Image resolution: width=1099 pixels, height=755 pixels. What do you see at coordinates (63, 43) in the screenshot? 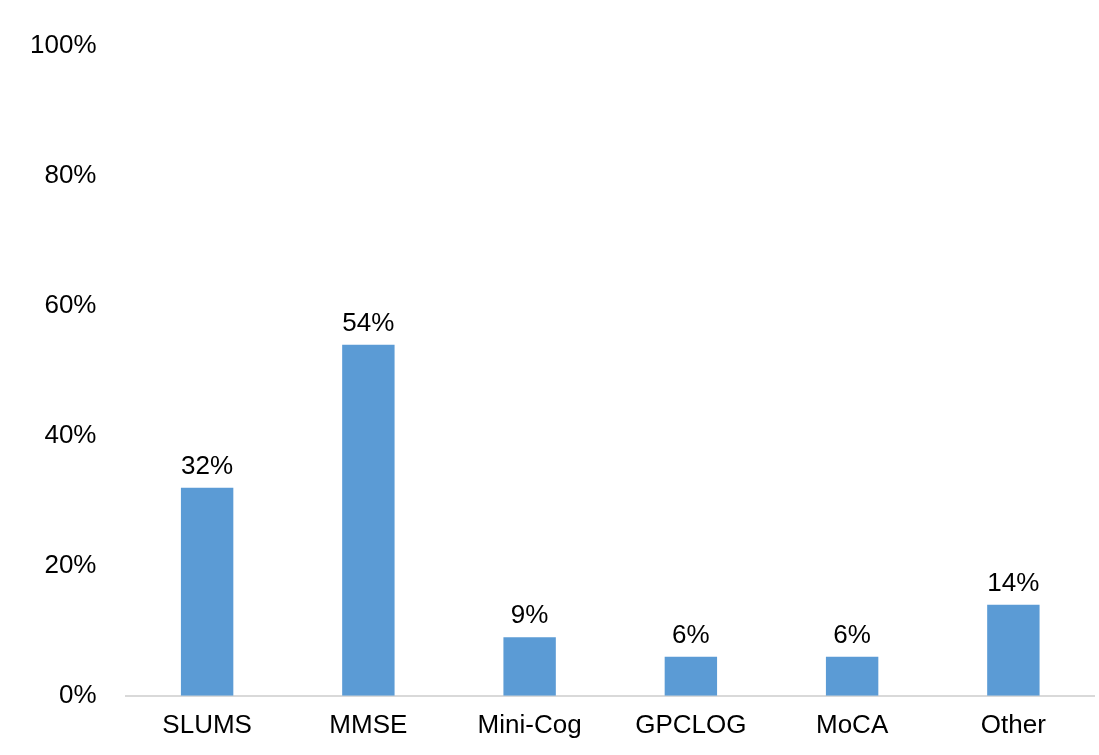
I see `y-tick-label: 100%` at bounding box center [63, 43].